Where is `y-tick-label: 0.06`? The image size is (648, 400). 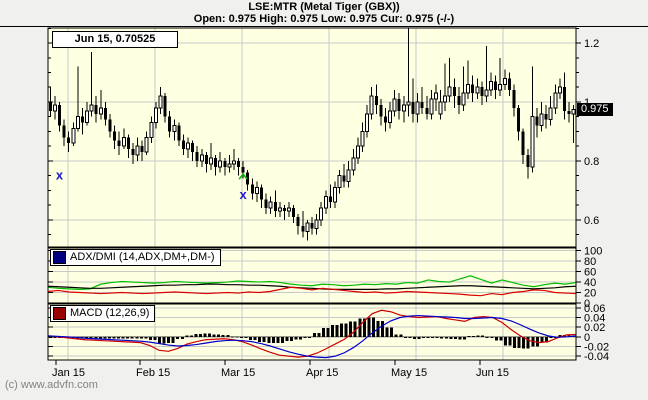
y-tick-label: 0.06 is located at coordinates (594, 309).